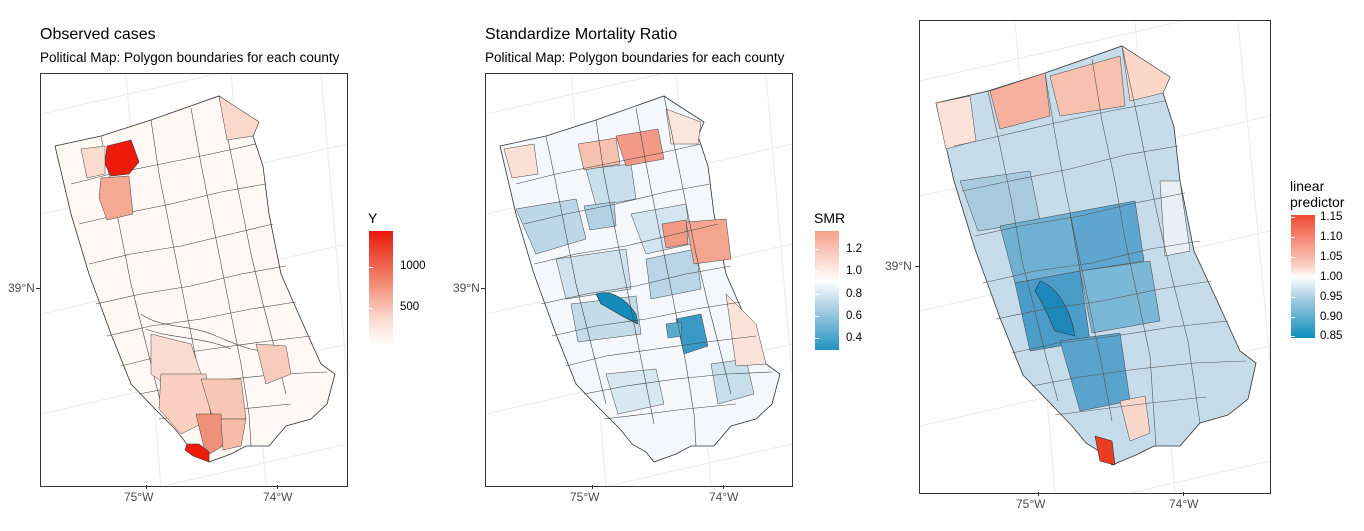 This screenshot has height=531, width=1364. What do you see at coordinates (1317, 202) in the screenshot?
I see `legend-title-line: predictor` at bounding box center [1317, 202].